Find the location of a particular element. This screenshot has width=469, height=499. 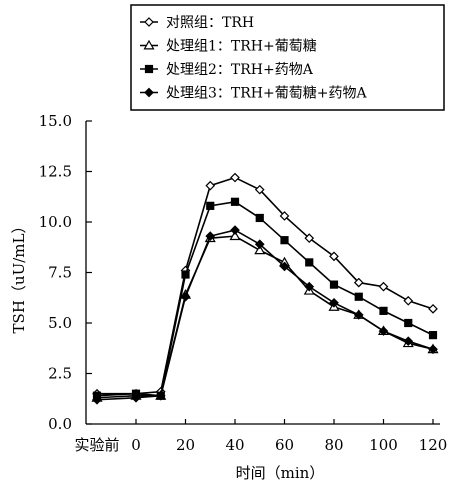

x-tick-label: 实验前 is located at coordinates (96, 445).